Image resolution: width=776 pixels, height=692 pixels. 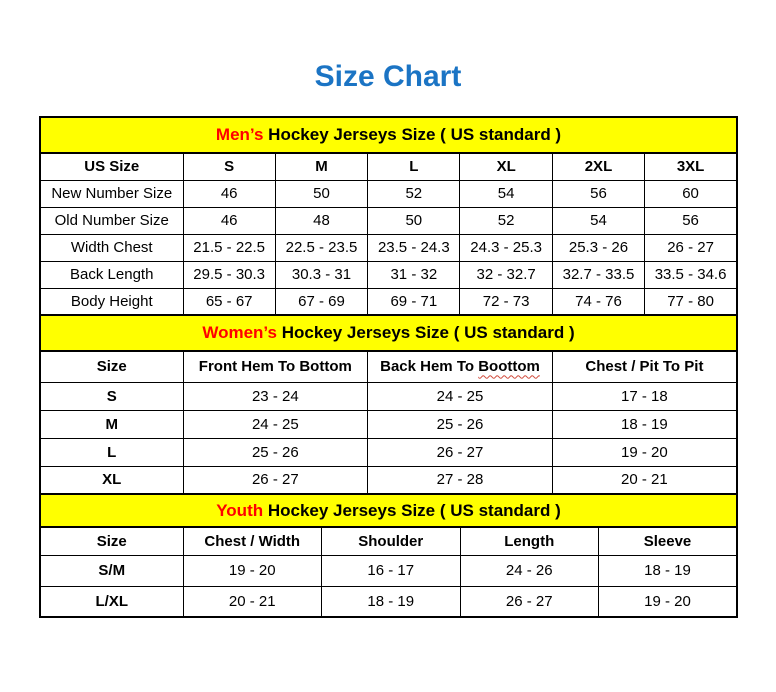 I want to click on page-title: Size Chart, so click(x=388, y=76).